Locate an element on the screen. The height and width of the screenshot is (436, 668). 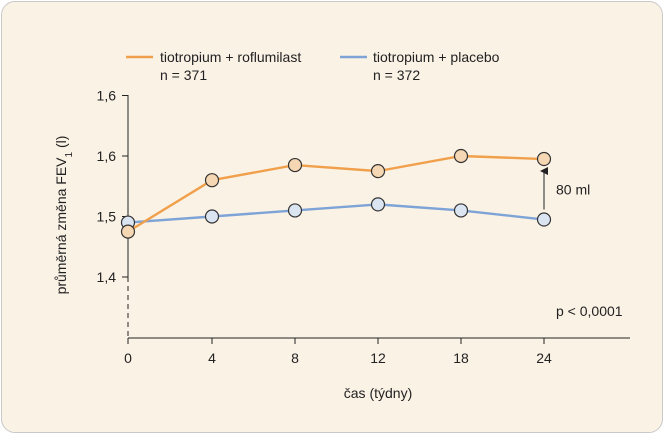
x-tick-label: 24 is located at coordinates (544, 358).